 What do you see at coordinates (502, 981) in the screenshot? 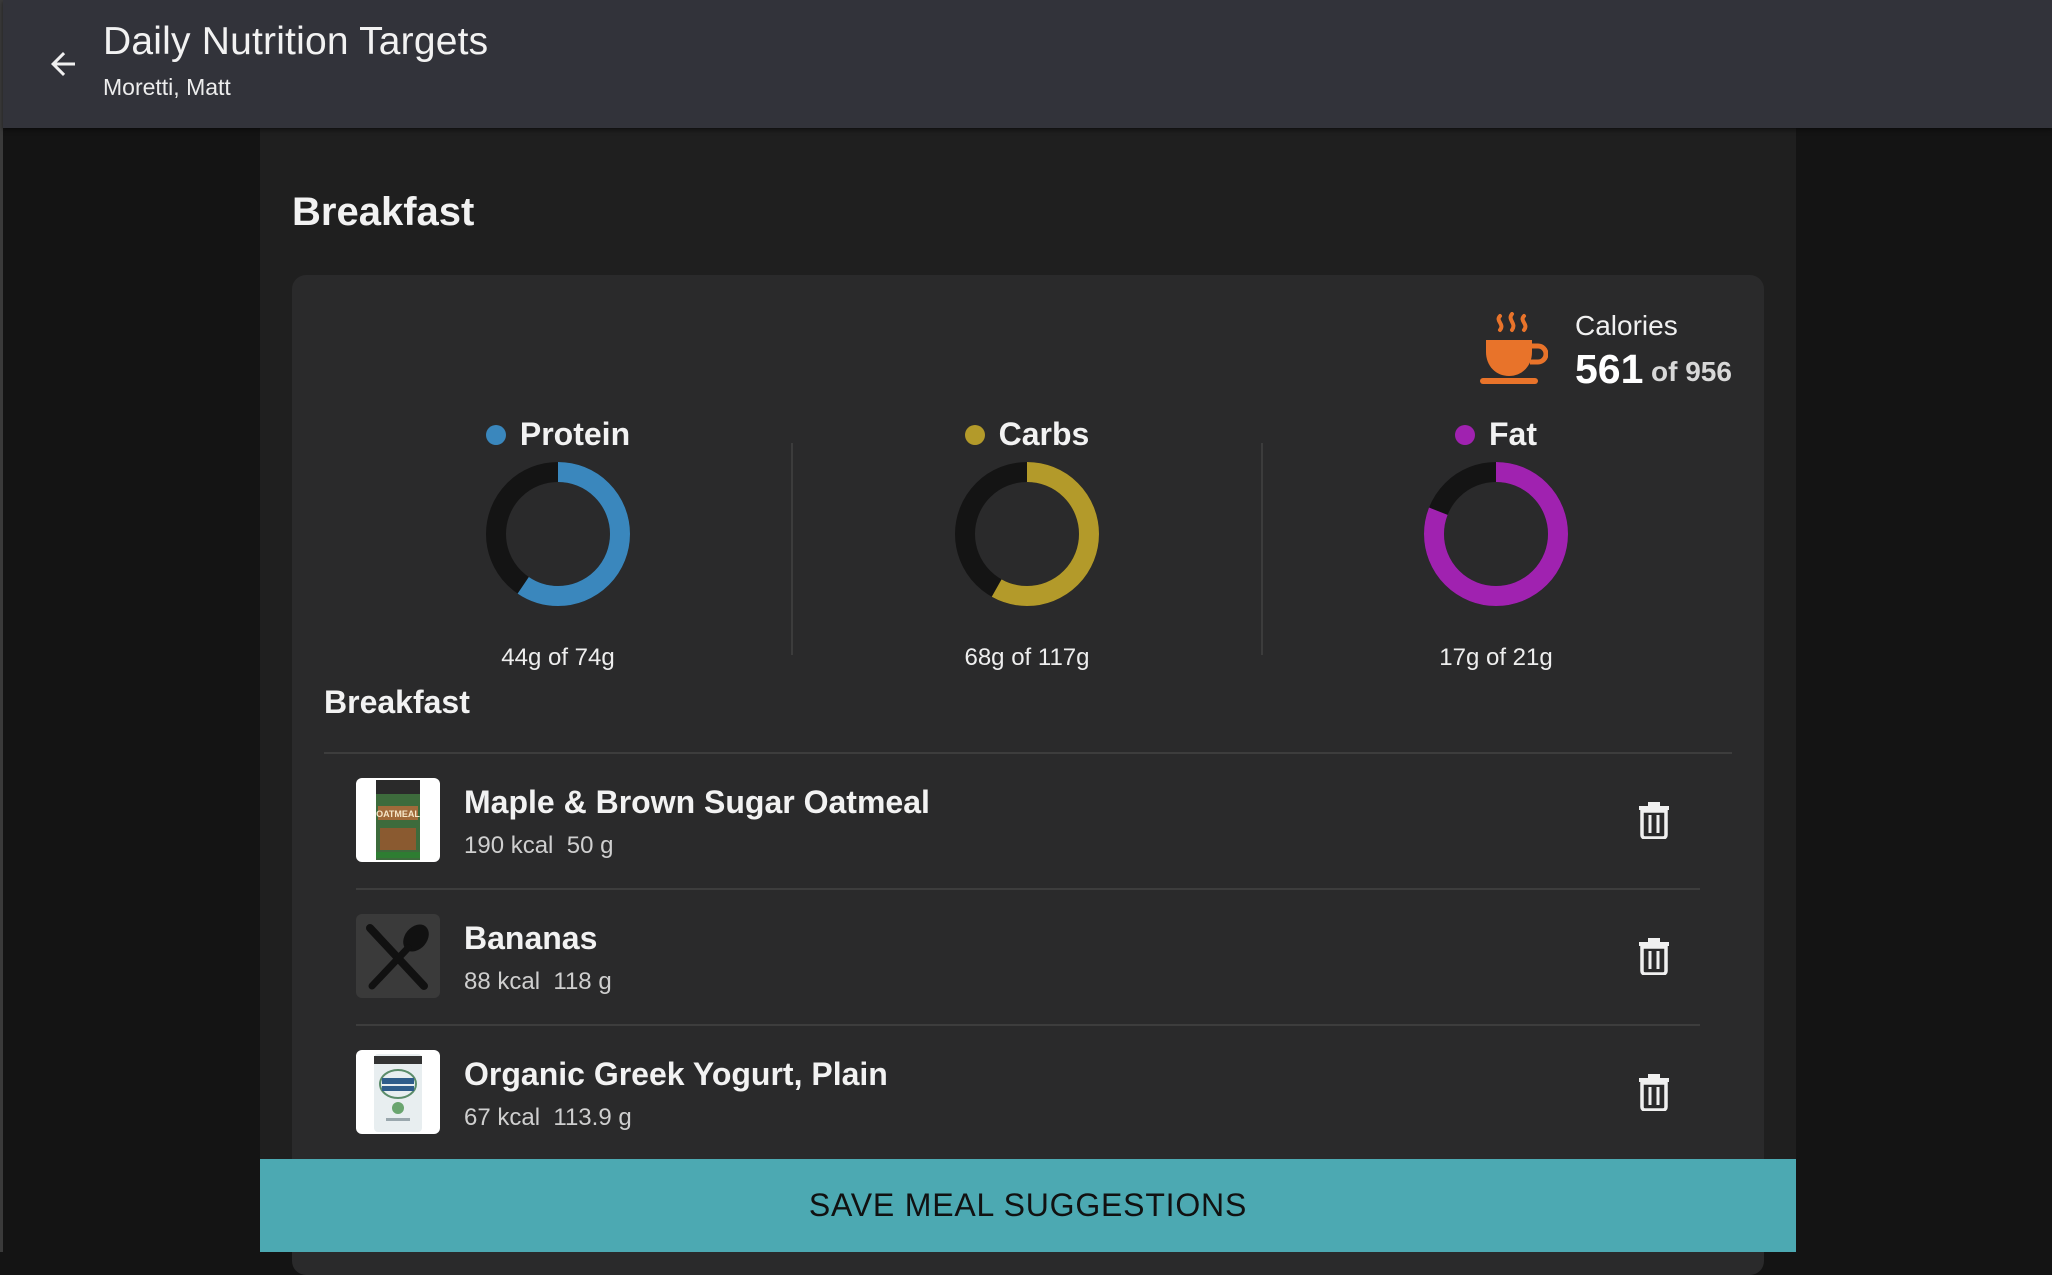
I see `food-kcal: 88 kcal` at bounding box center [502, 981].